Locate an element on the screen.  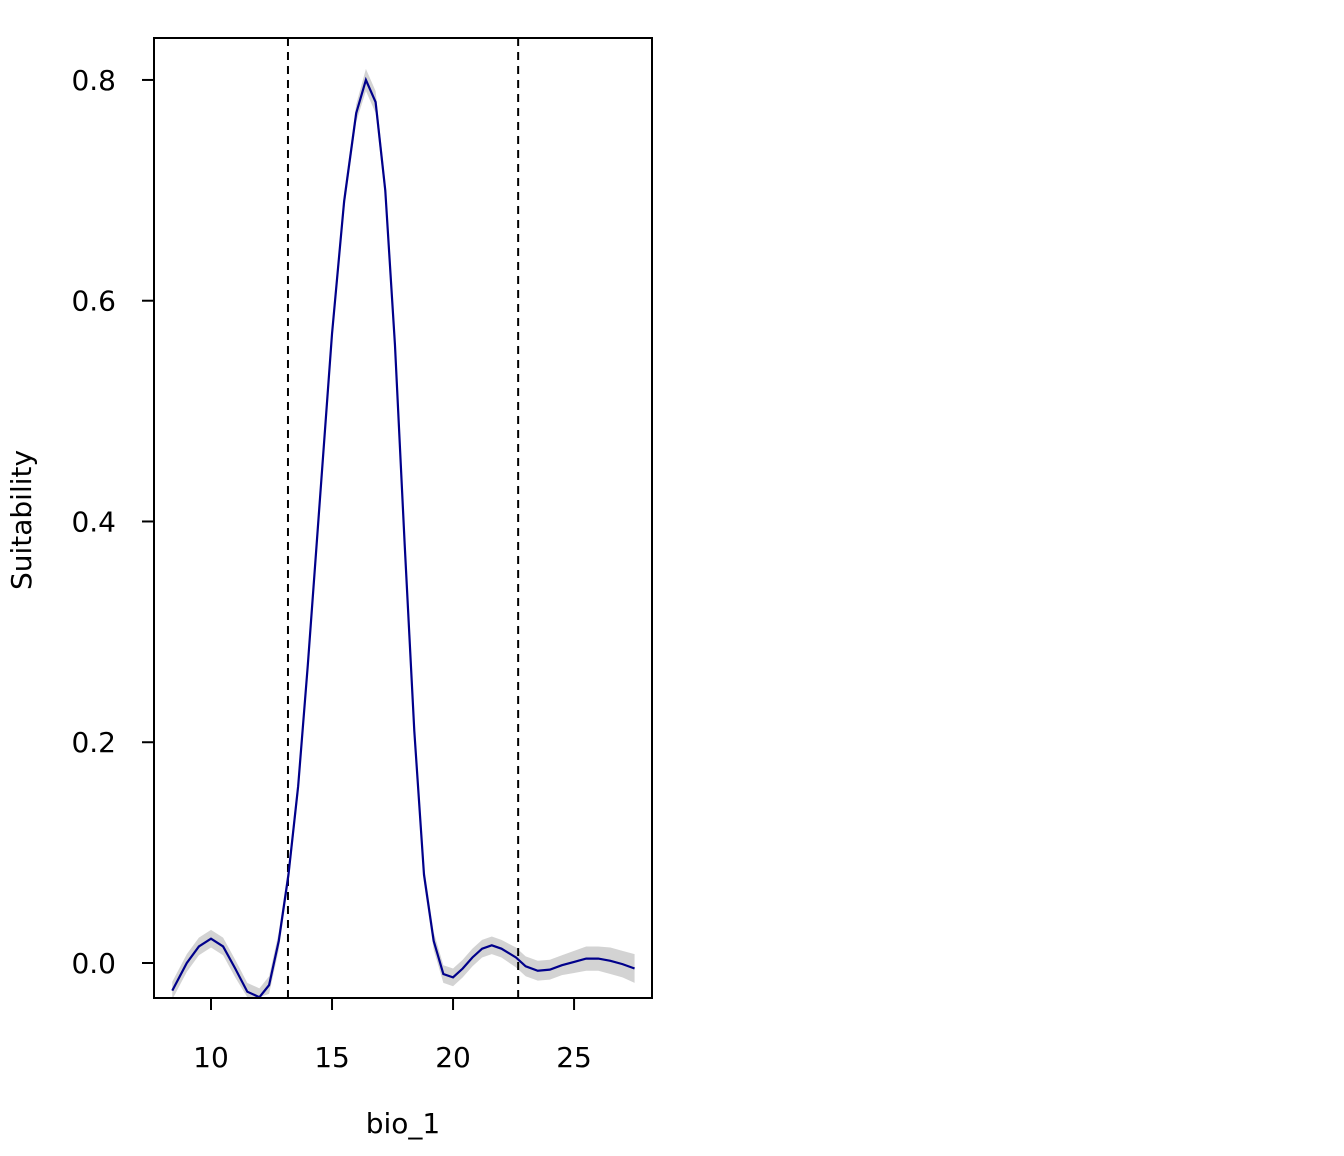
x-tick-label: 20 is located at coordinates (453, 1057).